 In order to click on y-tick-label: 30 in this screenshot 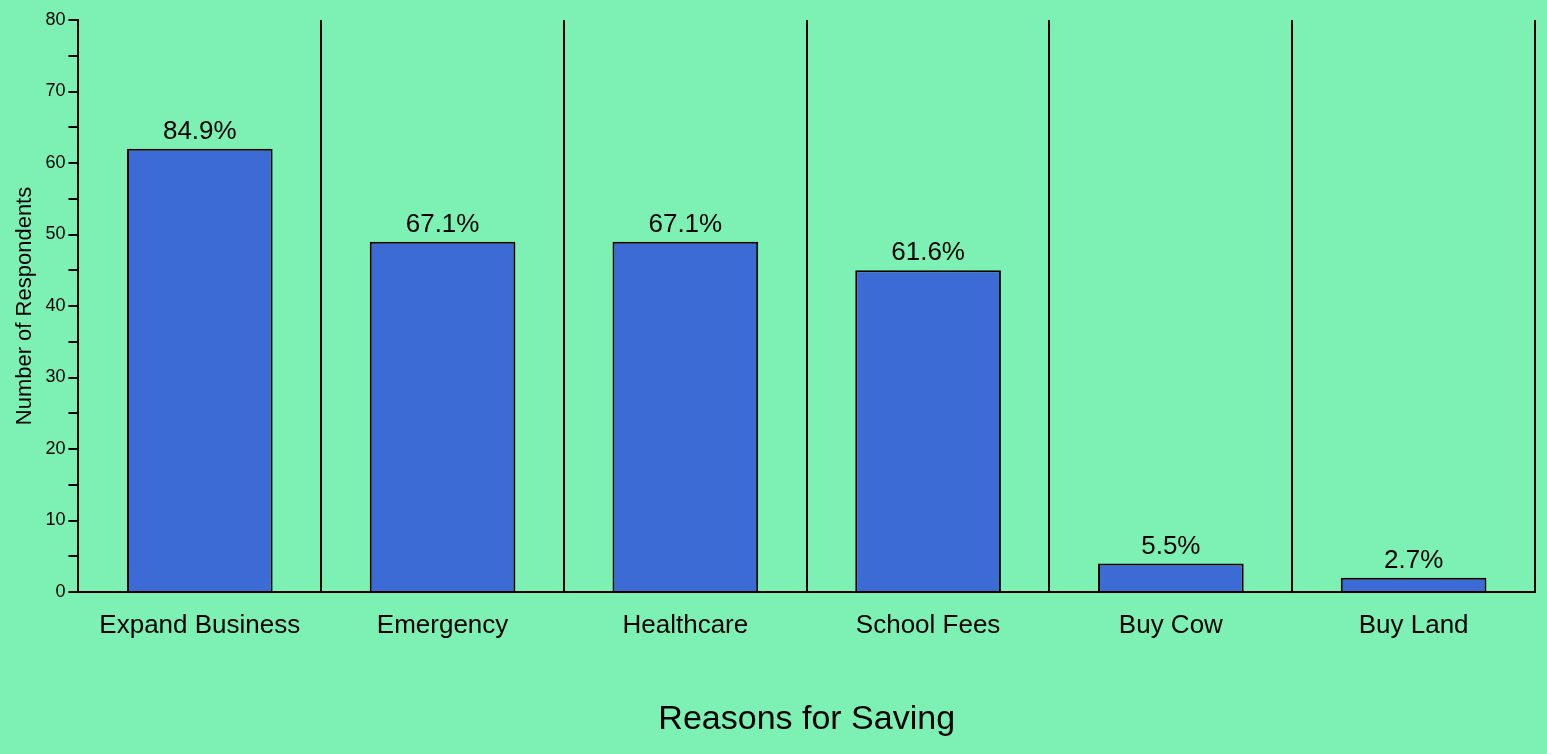, I will do `click(55, 376)`.